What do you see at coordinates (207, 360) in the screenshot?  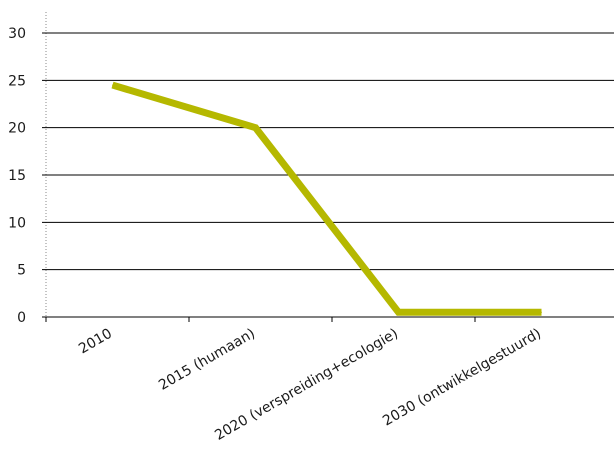 I see `x-tick-label: 2015 (humaan)` at bounding box center [207, 360].